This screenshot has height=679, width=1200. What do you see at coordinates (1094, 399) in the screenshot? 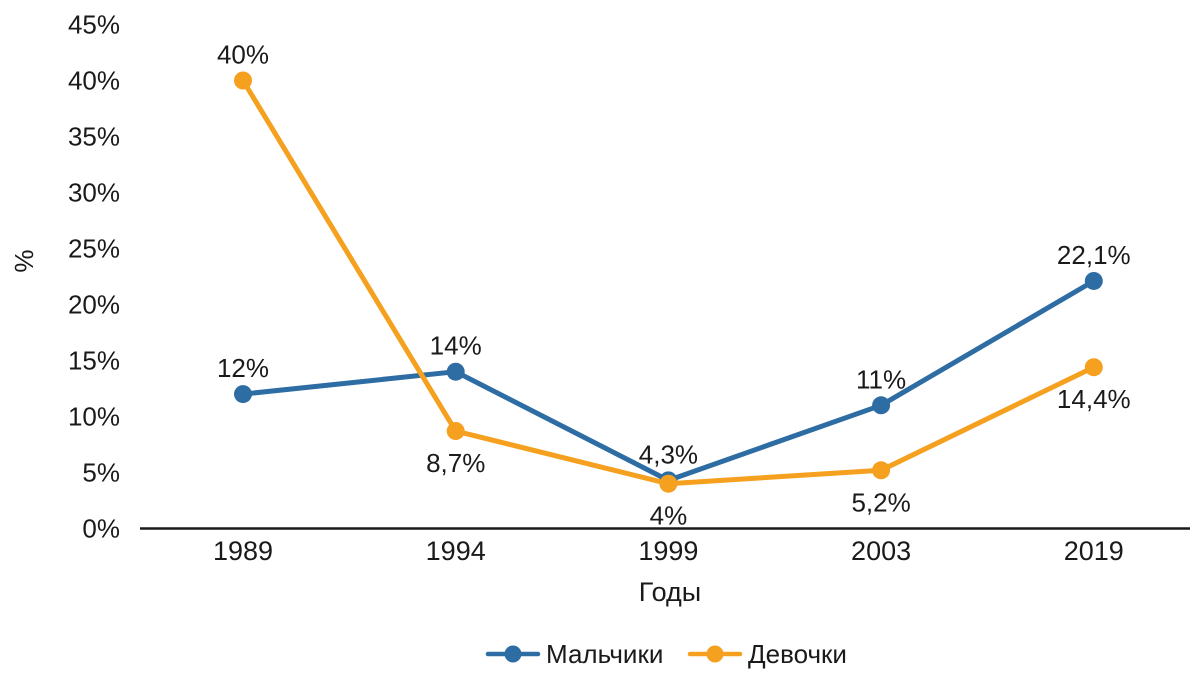
I see `girls-data-point-label: 14,4%` at bounding box center [1094, 399].